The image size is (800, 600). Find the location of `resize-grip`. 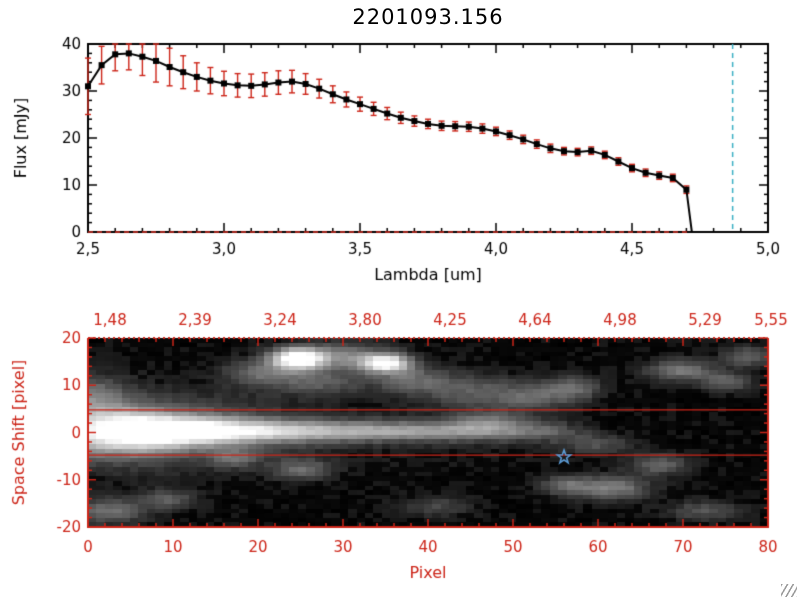

resize-grip is located at coordinates (789, 590).